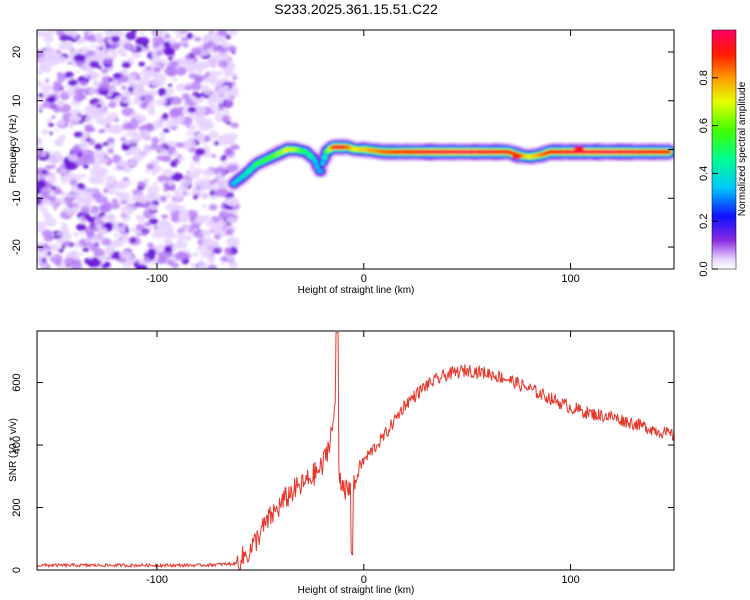 The height and width of the screenshot is (600, 750). I want to click on y-tick-label: 600, so click(17, 382).